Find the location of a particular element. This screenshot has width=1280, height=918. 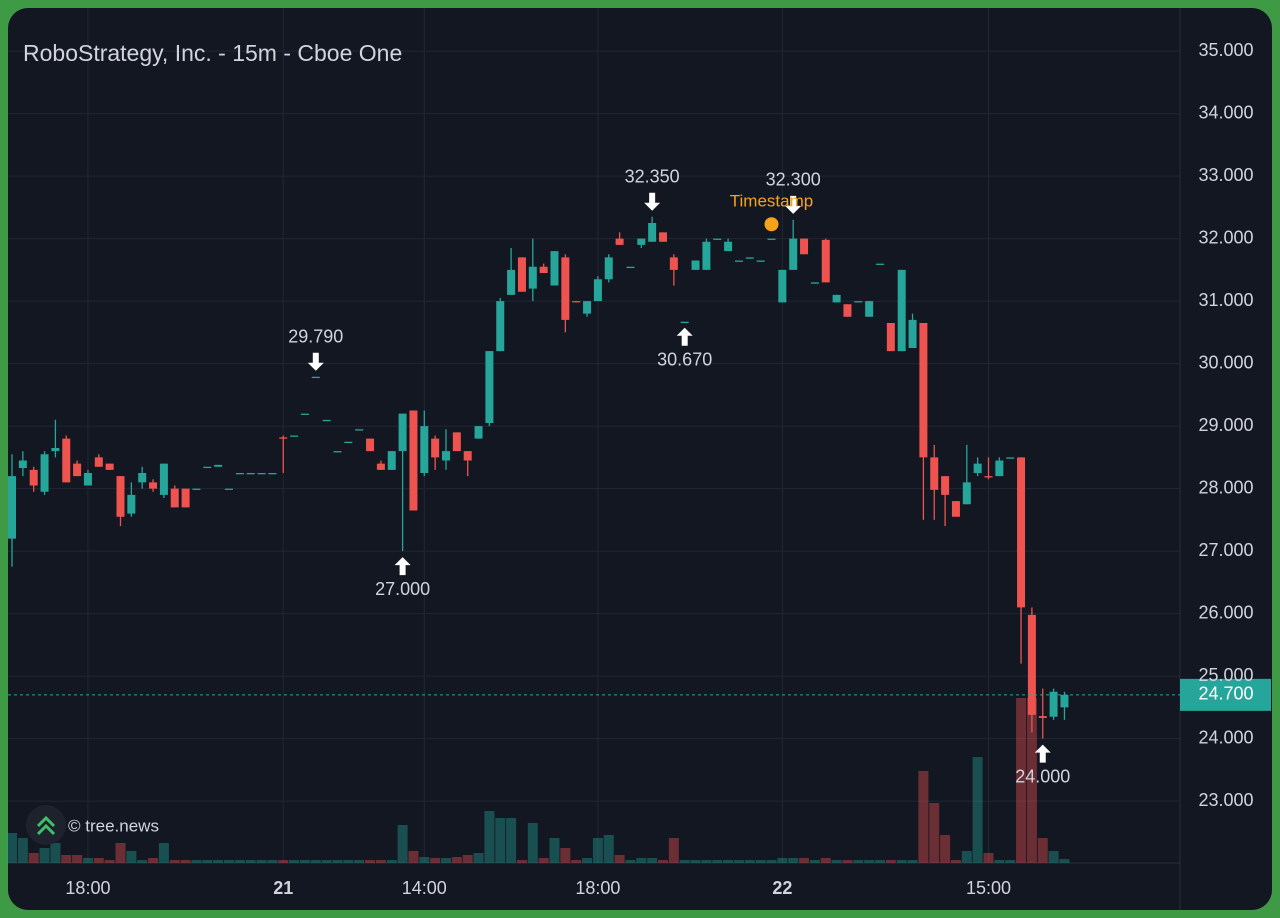

y-tick-label: 30.000 is located at coordinates (1225, 362).